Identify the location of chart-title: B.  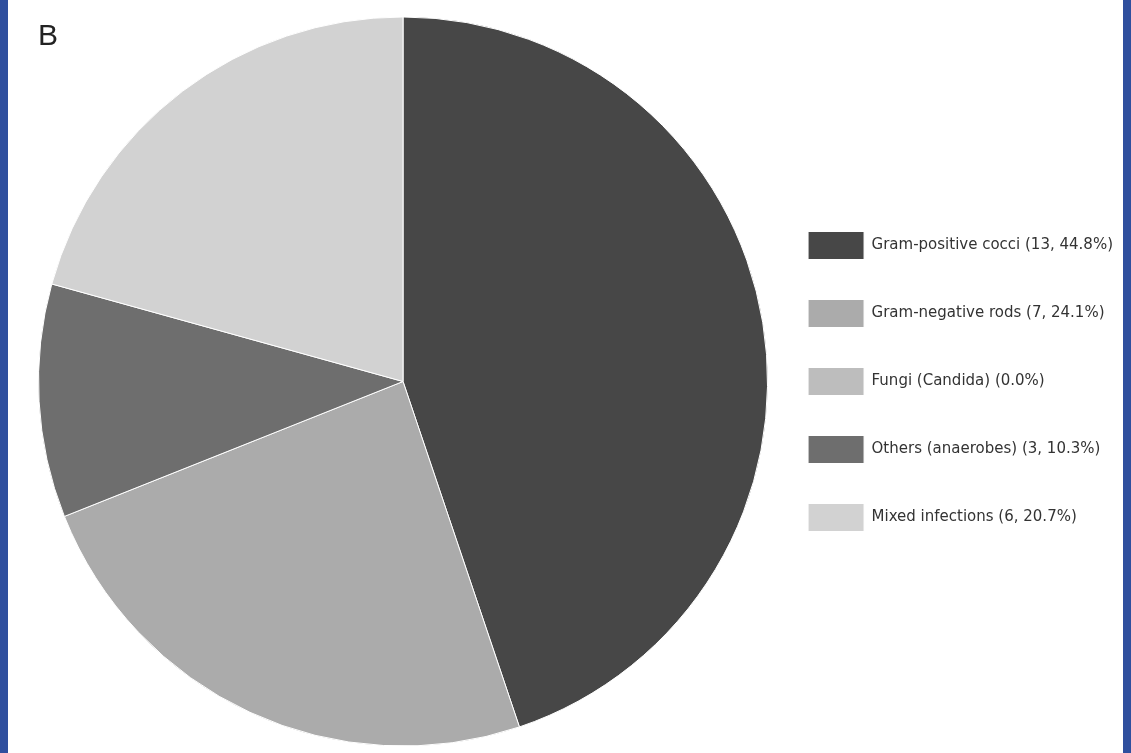
(48, 35).